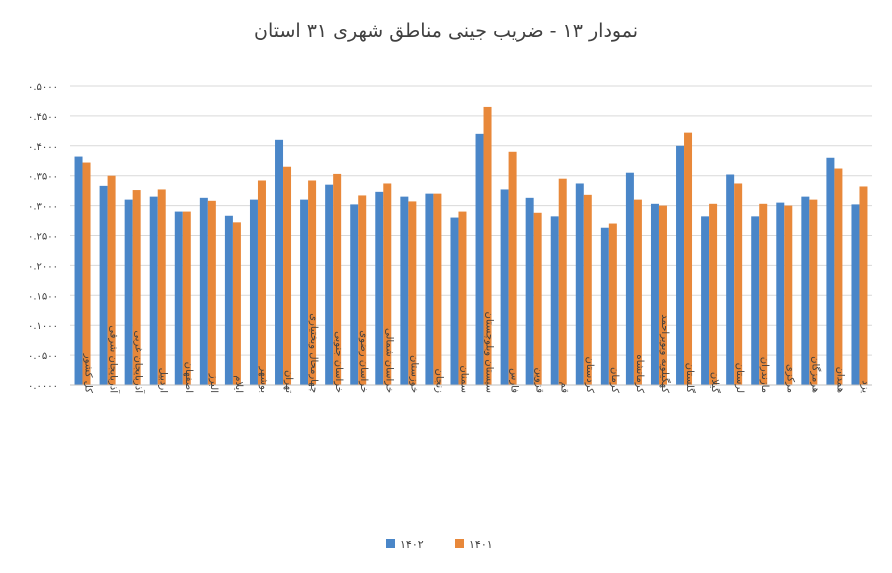  I want to click on bar-۱۴۰۲-8, so click(253, 292).